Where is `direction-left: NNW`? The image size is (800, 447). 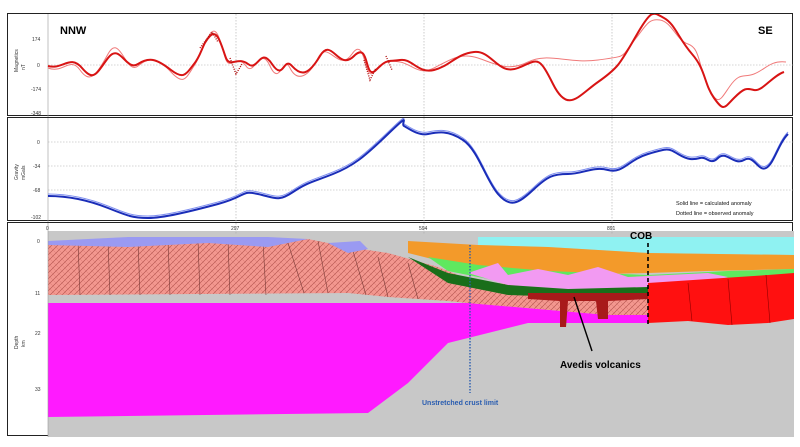 direction-left: NNW is located at coordinates (73, 31).